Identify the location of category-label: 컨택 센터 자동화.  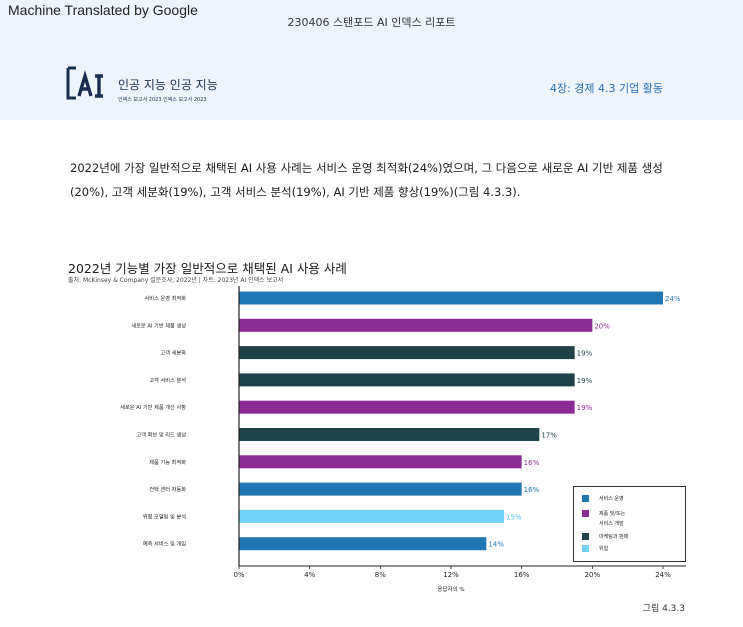
(167, 489).